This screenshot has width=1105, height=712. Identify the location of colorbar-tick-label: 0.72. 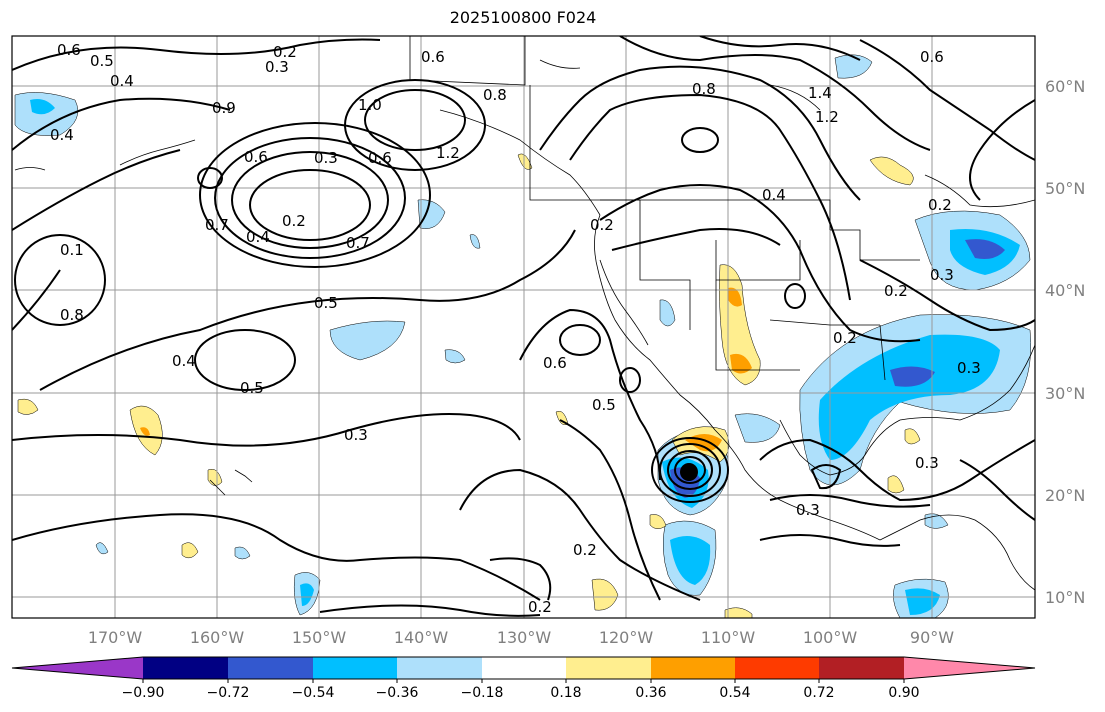
(818, 693).